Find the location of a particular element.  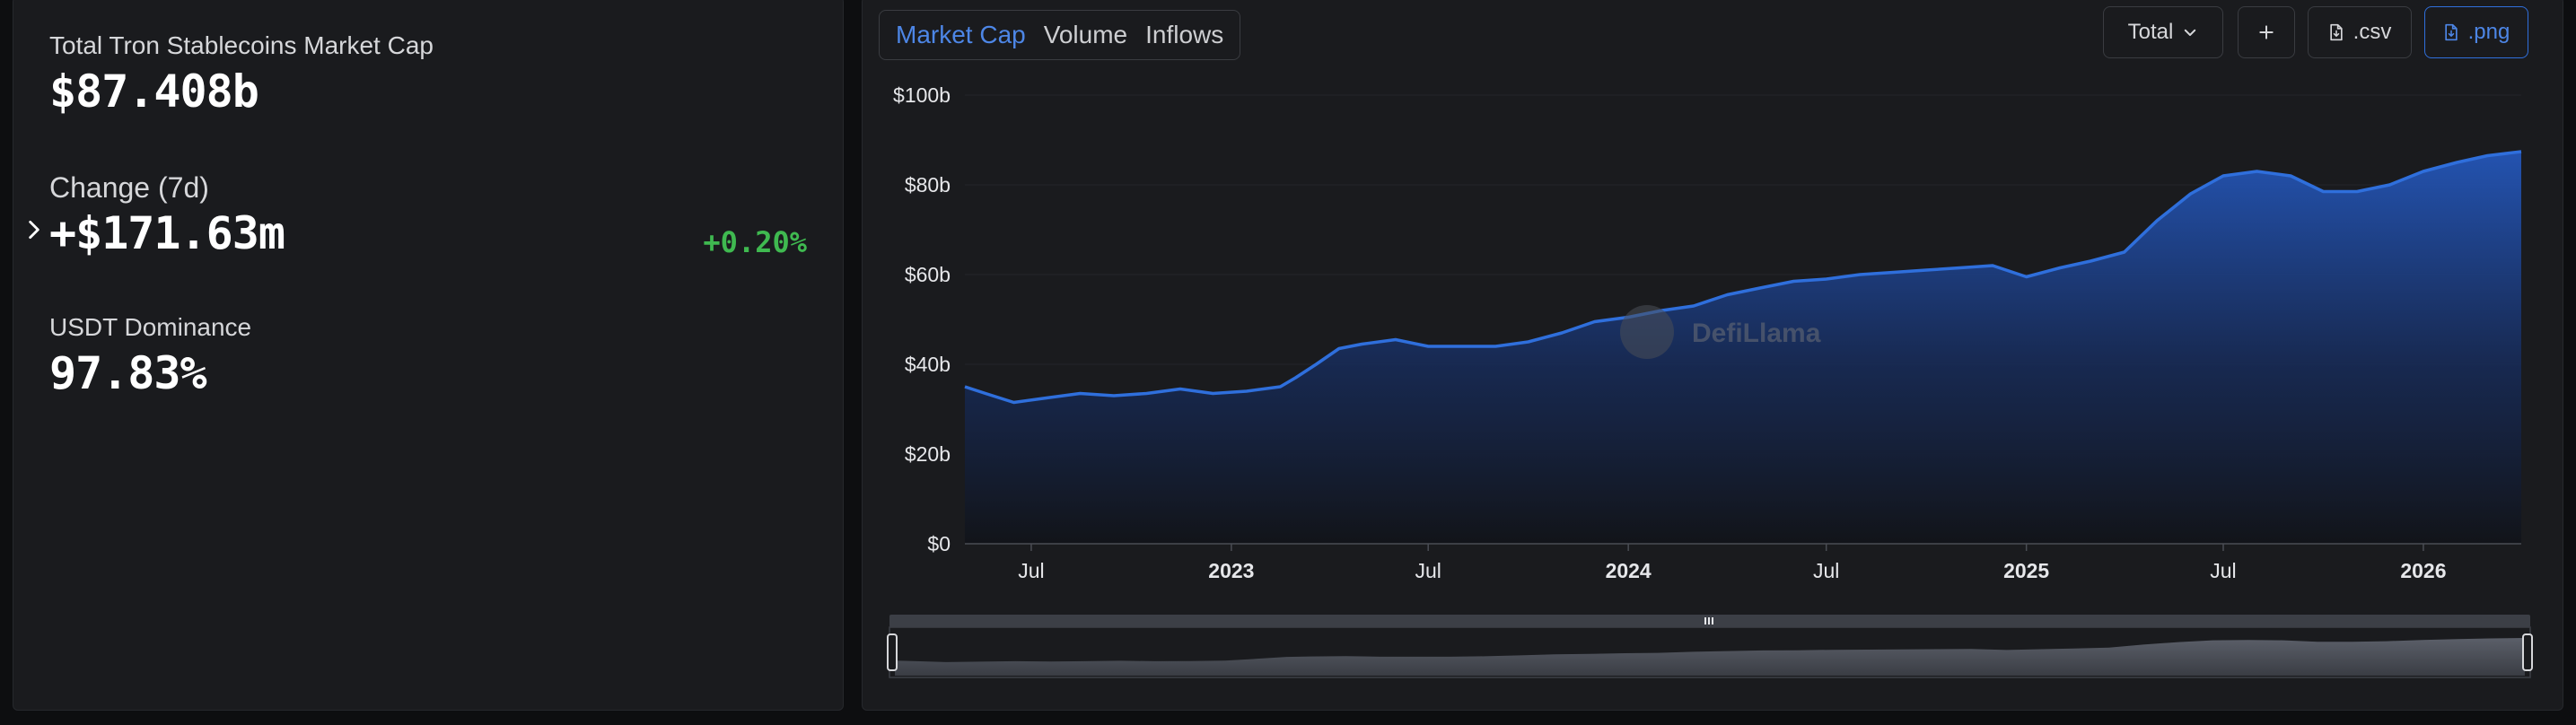

file-icon is located at coordinates (2336, 32).